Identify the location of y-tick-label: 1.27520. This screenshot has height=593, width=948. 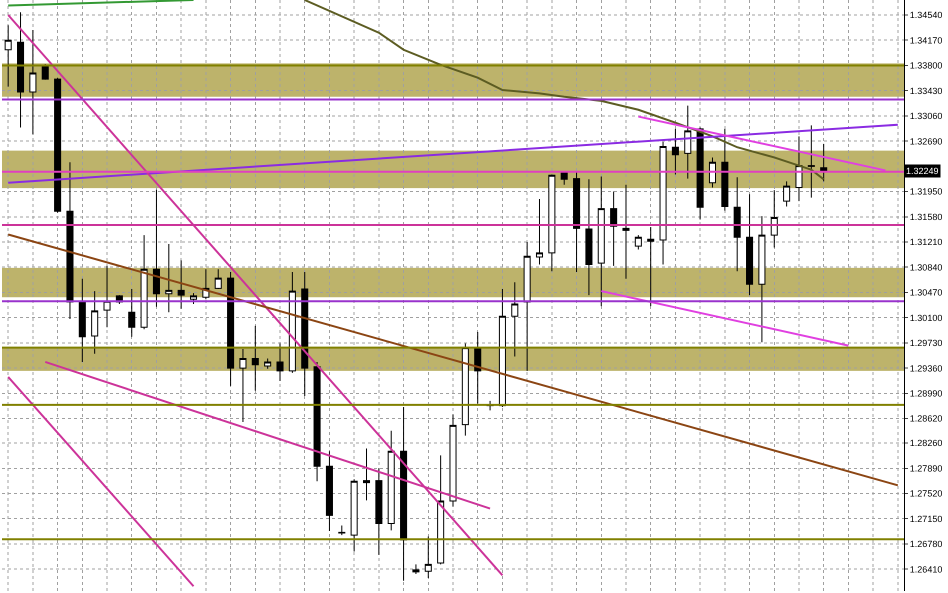
(926, 493).